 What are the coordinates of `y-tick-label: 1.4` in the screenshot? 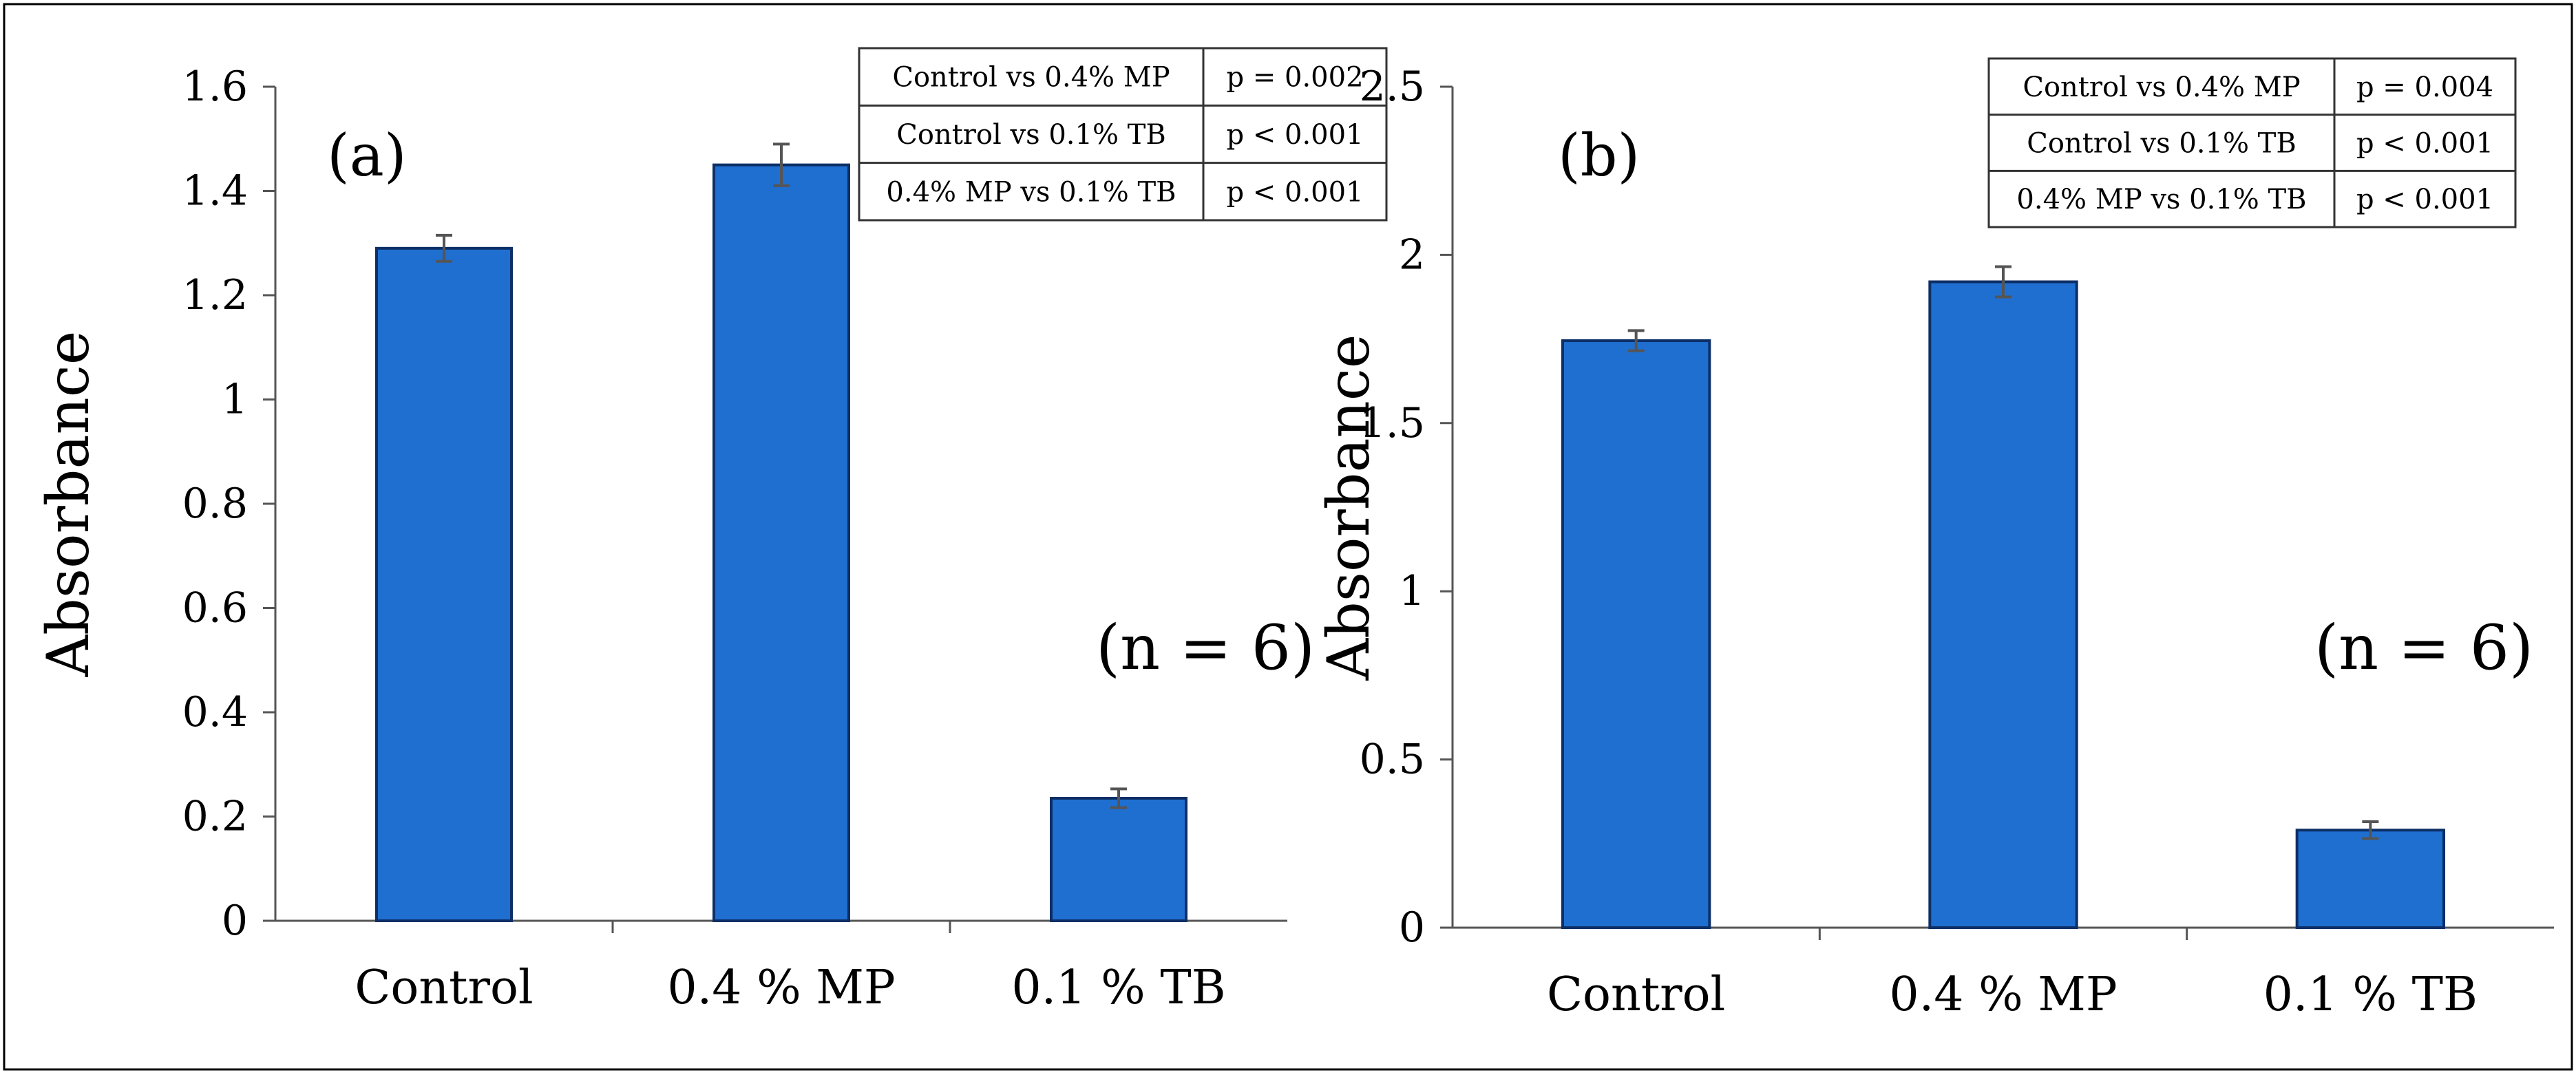 It's located at (215, 191).